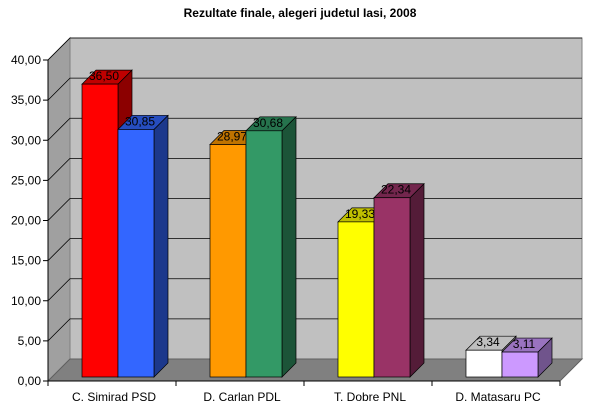 This screenshot has width=600, height=409. Describe the element at coordinates (26, 221) in the screenshot. I see `y-tick-label: 20,00` at that location.